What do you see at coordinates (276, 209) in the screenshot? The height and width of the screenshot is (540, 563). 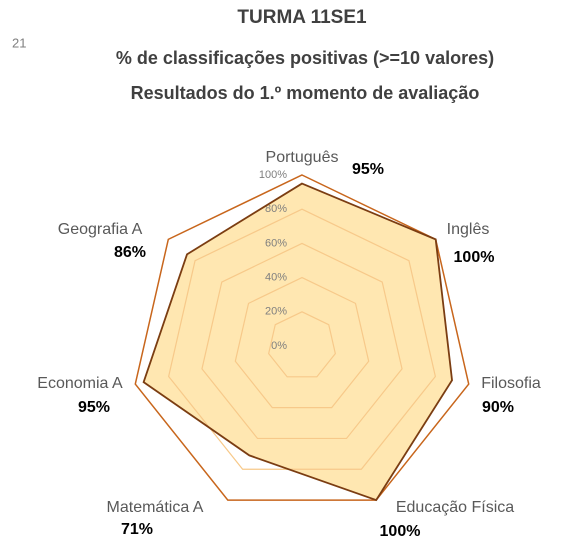 I see `y-tick-label: 80%` at bounding box center [276, 209].